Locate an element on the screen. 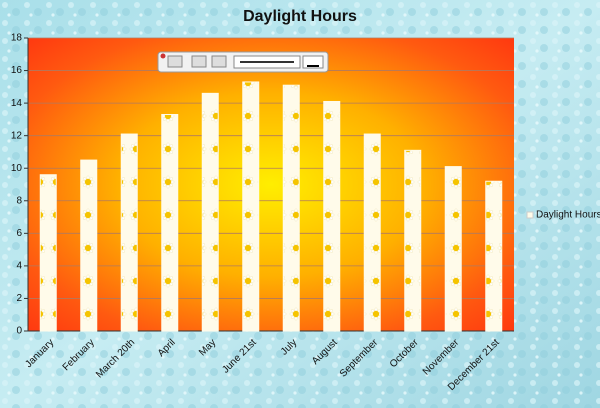 The height and width of the screenshot is (408, 600). legend-swatch is located at coordinates (530, 215).